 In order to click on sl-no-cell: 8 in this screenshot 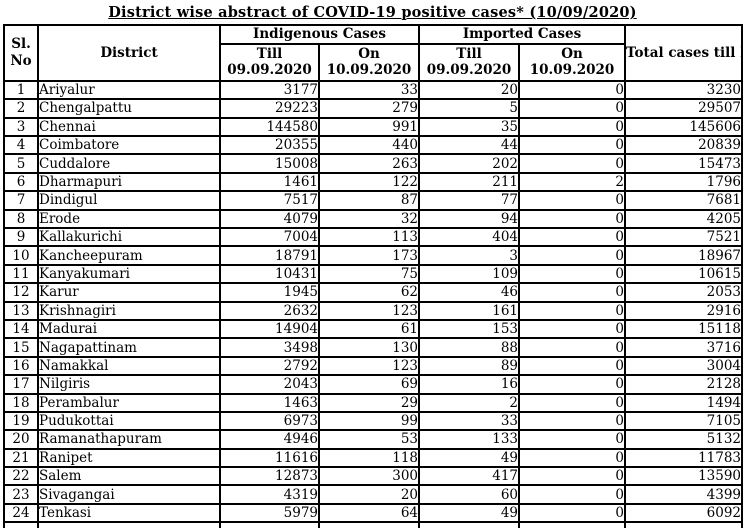, I will do `click(21, 219)`.